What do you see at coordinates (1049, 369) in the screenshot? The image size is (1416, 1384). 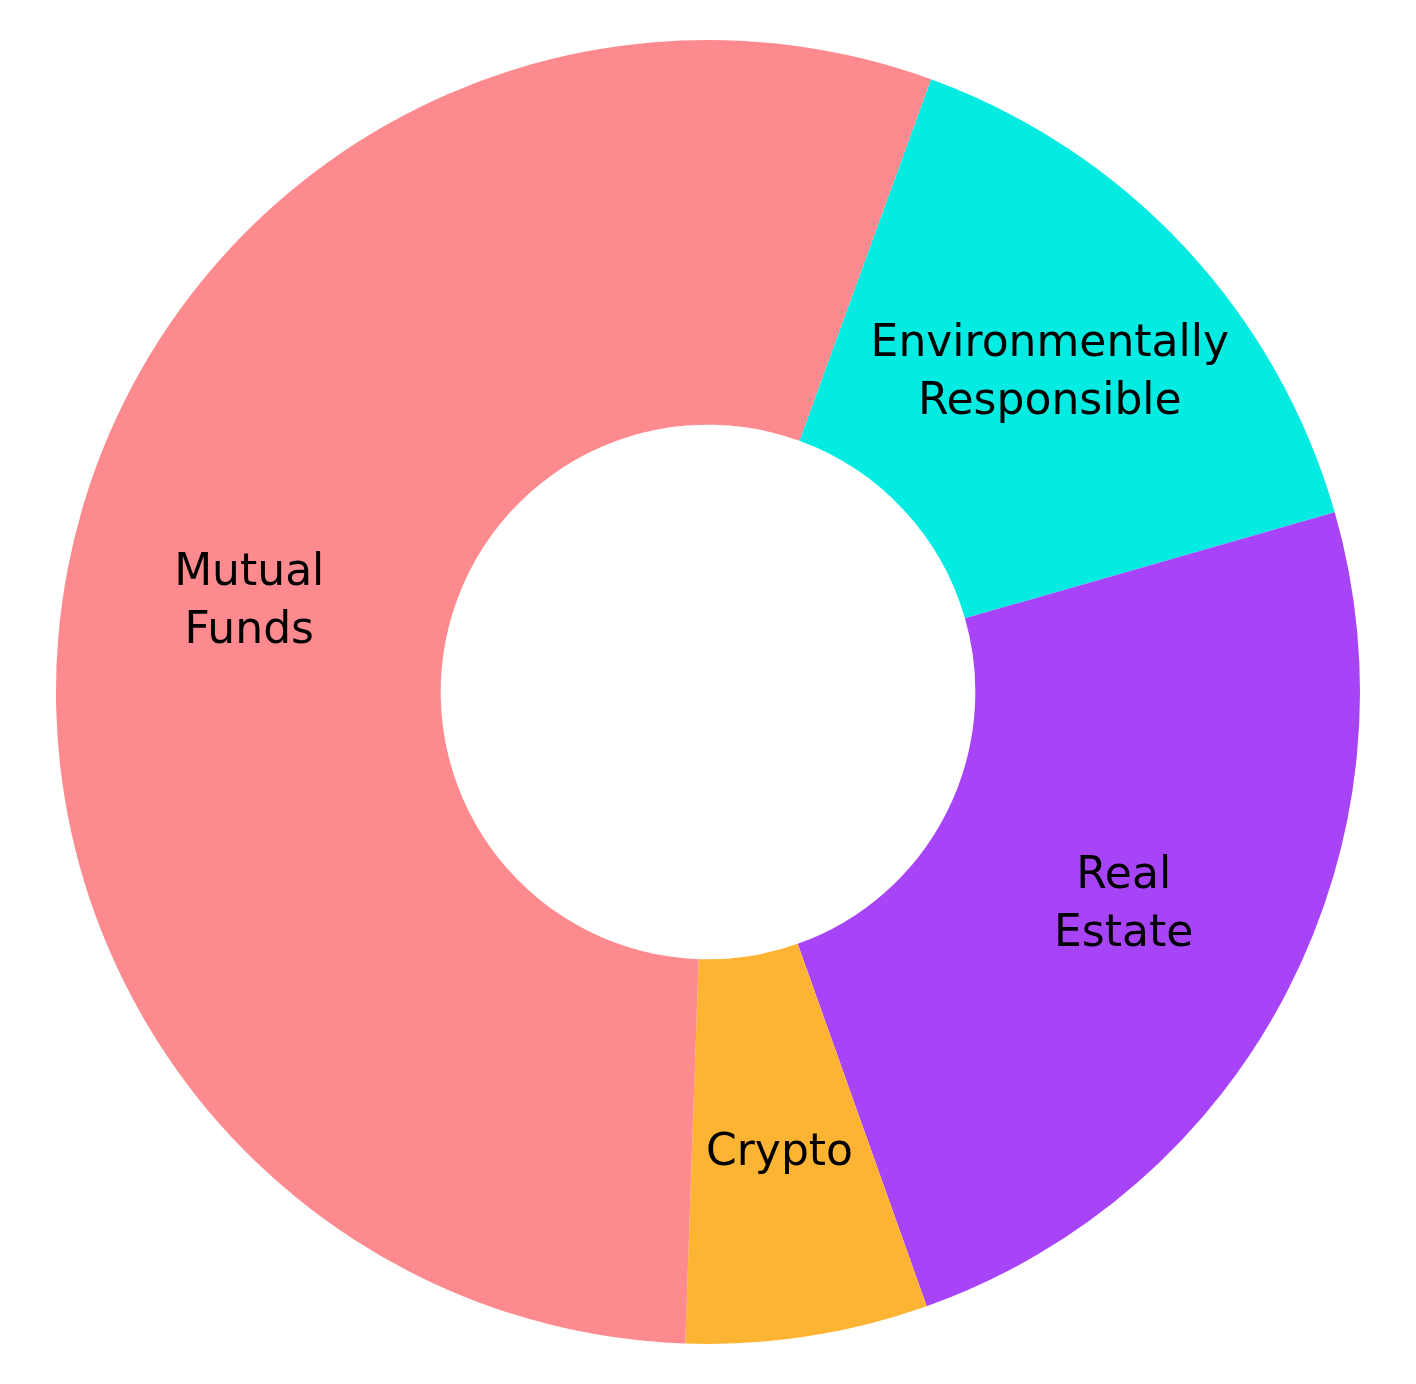 I see `slice-label: Environmentally Responsible` at bounding box center [1049, 369].